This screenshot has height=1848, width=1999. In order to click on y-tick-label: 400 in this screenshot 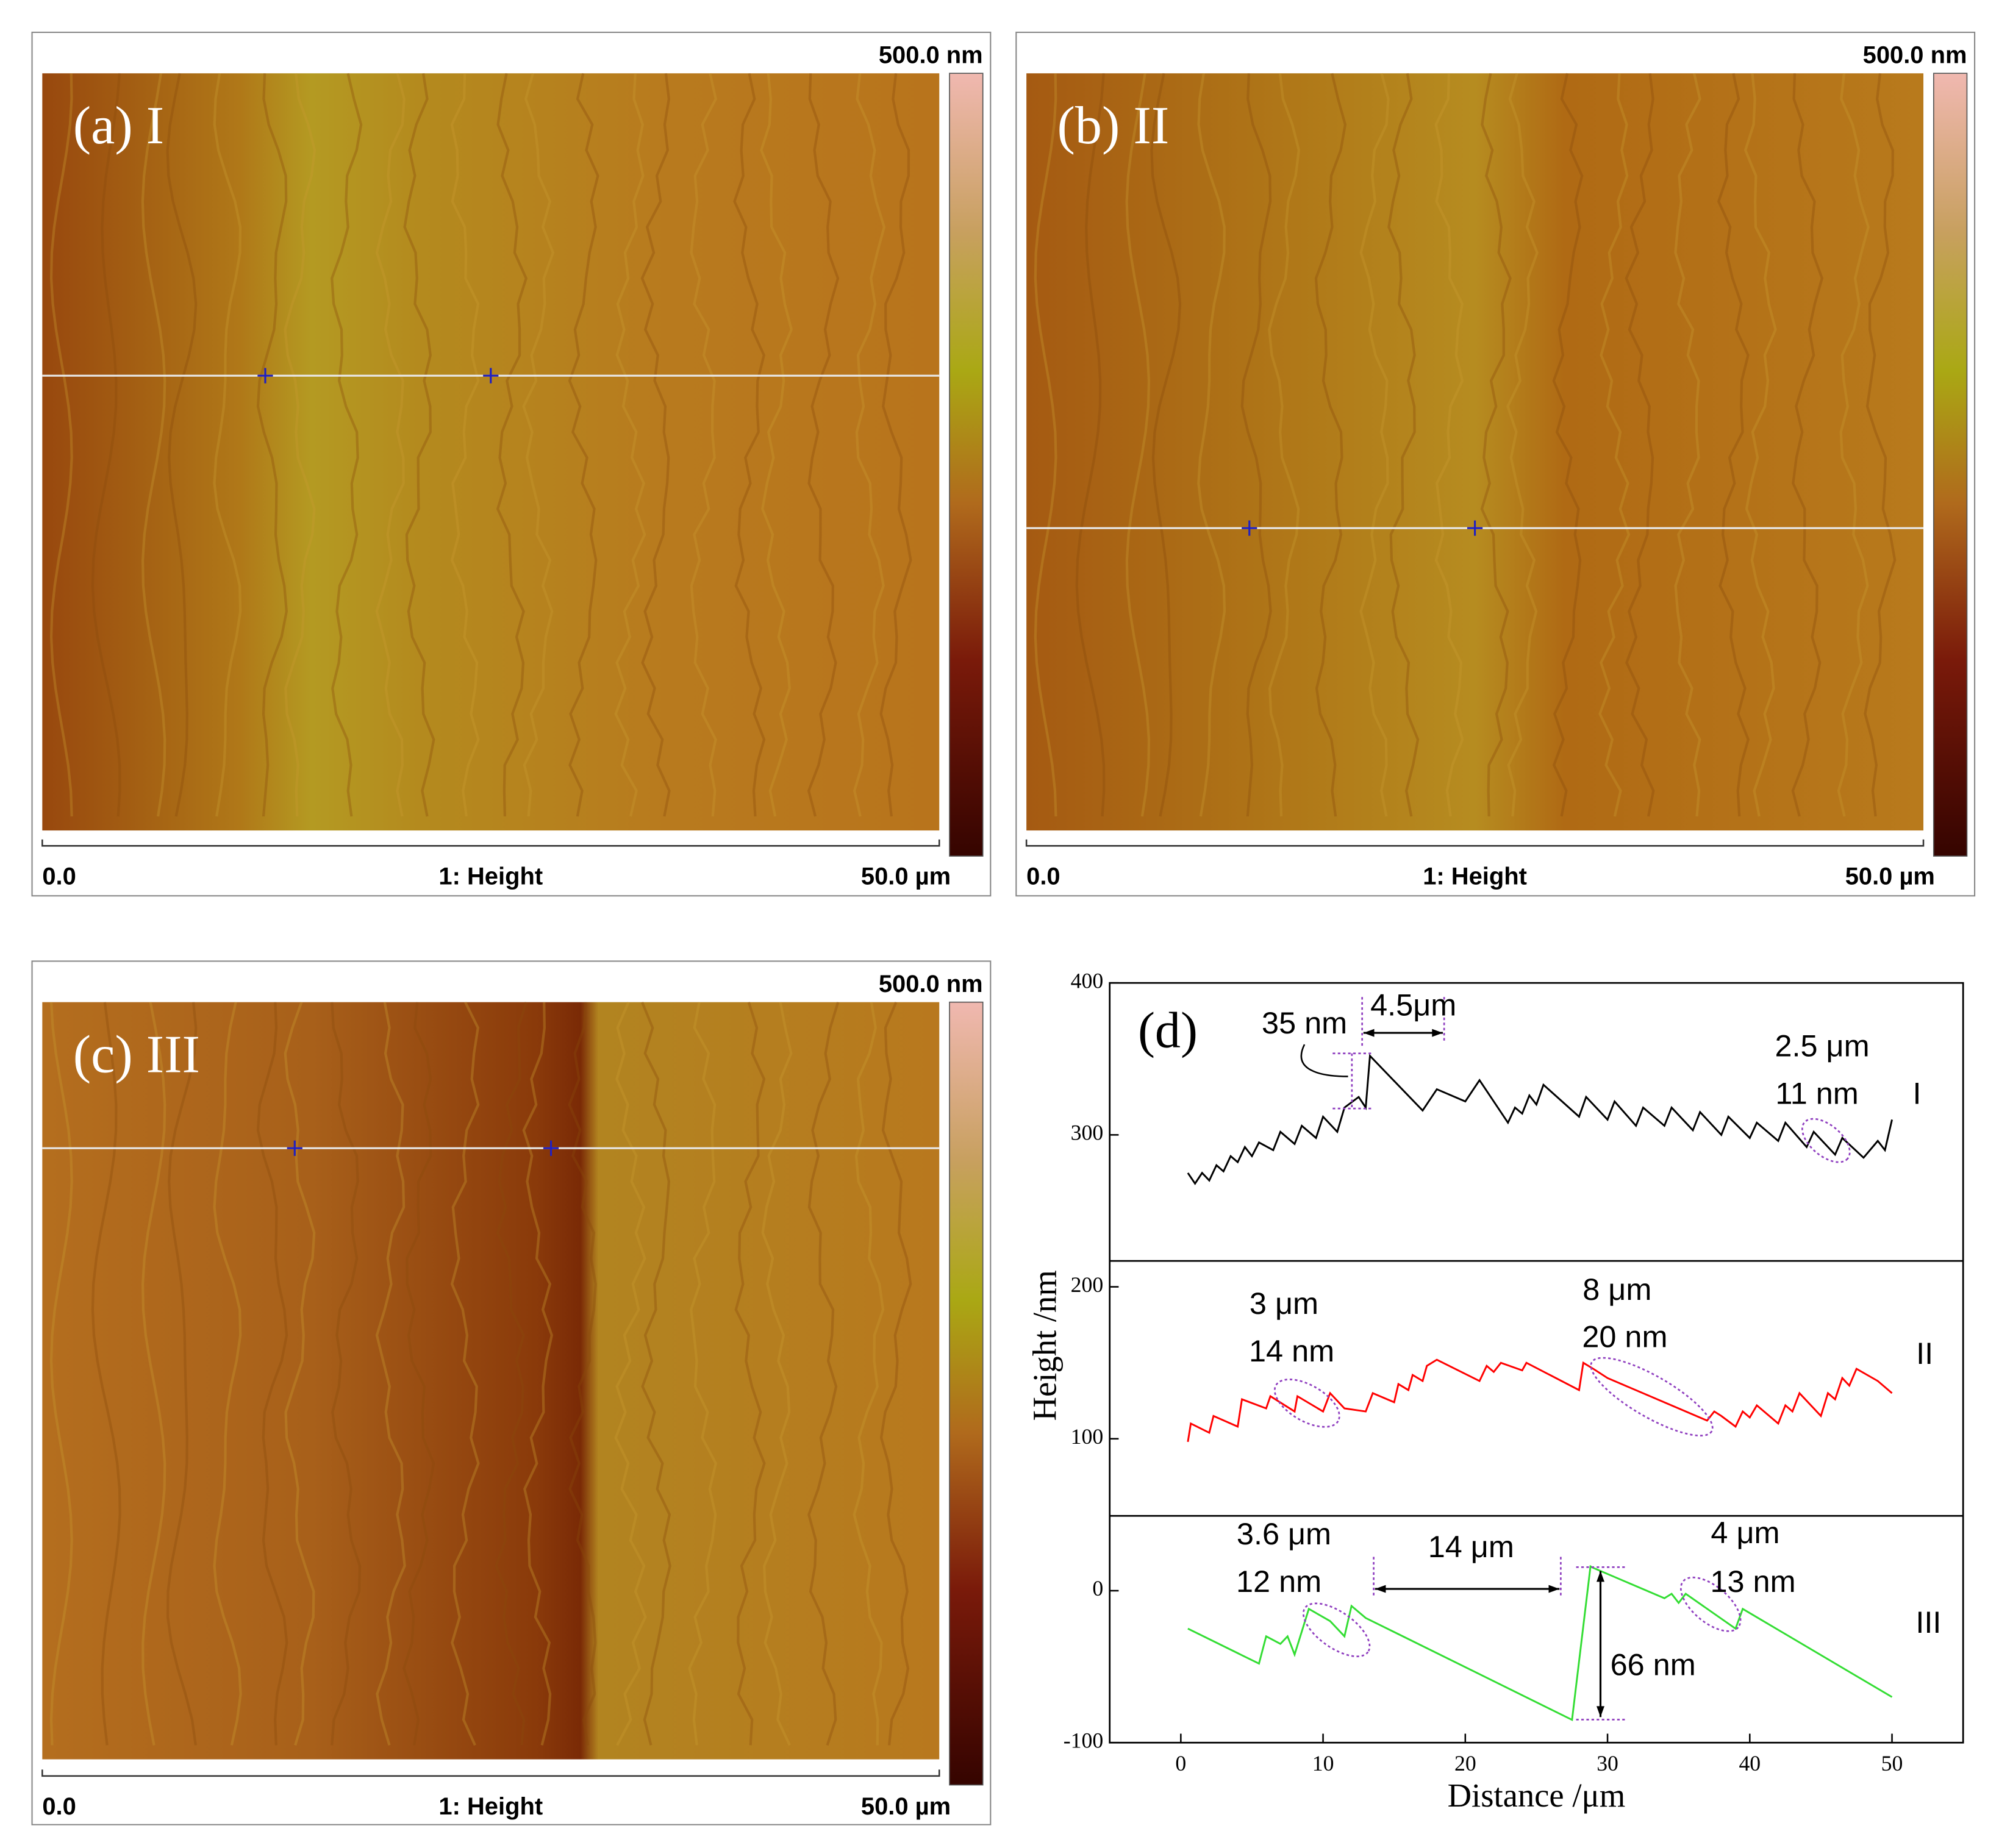, I will do `click(1087, 980)`.